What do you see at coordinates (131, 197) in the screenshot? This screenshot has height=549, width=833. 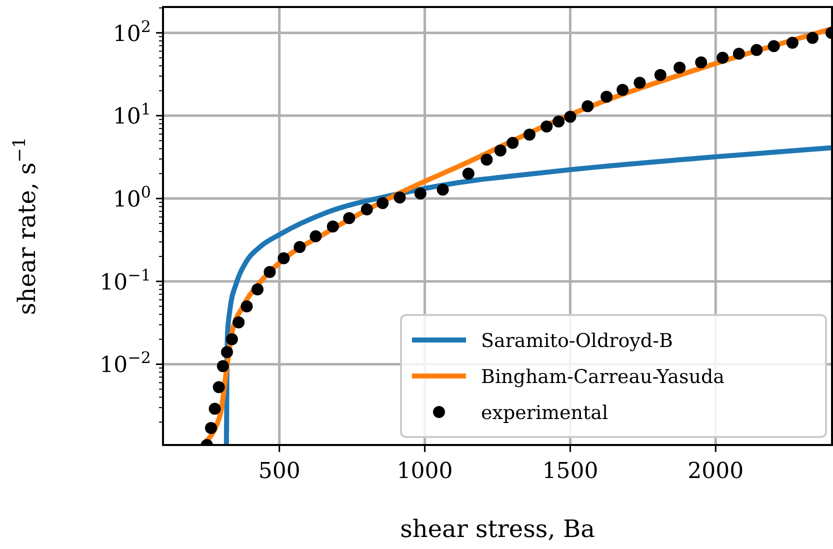 I see `y-tick-label: 10$^{0}$` at bounding box center [131, 197].